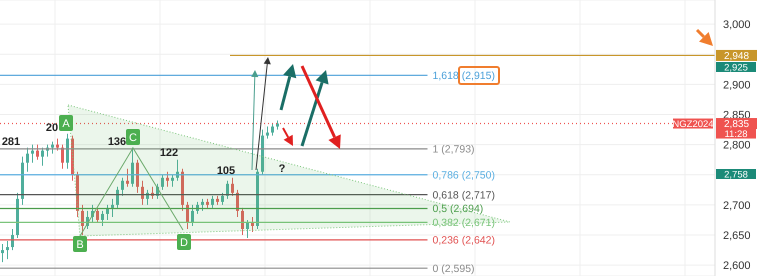  Describe the element at coordinates (169, 153) in the screenshot. I see `annotation: 122` at that location.